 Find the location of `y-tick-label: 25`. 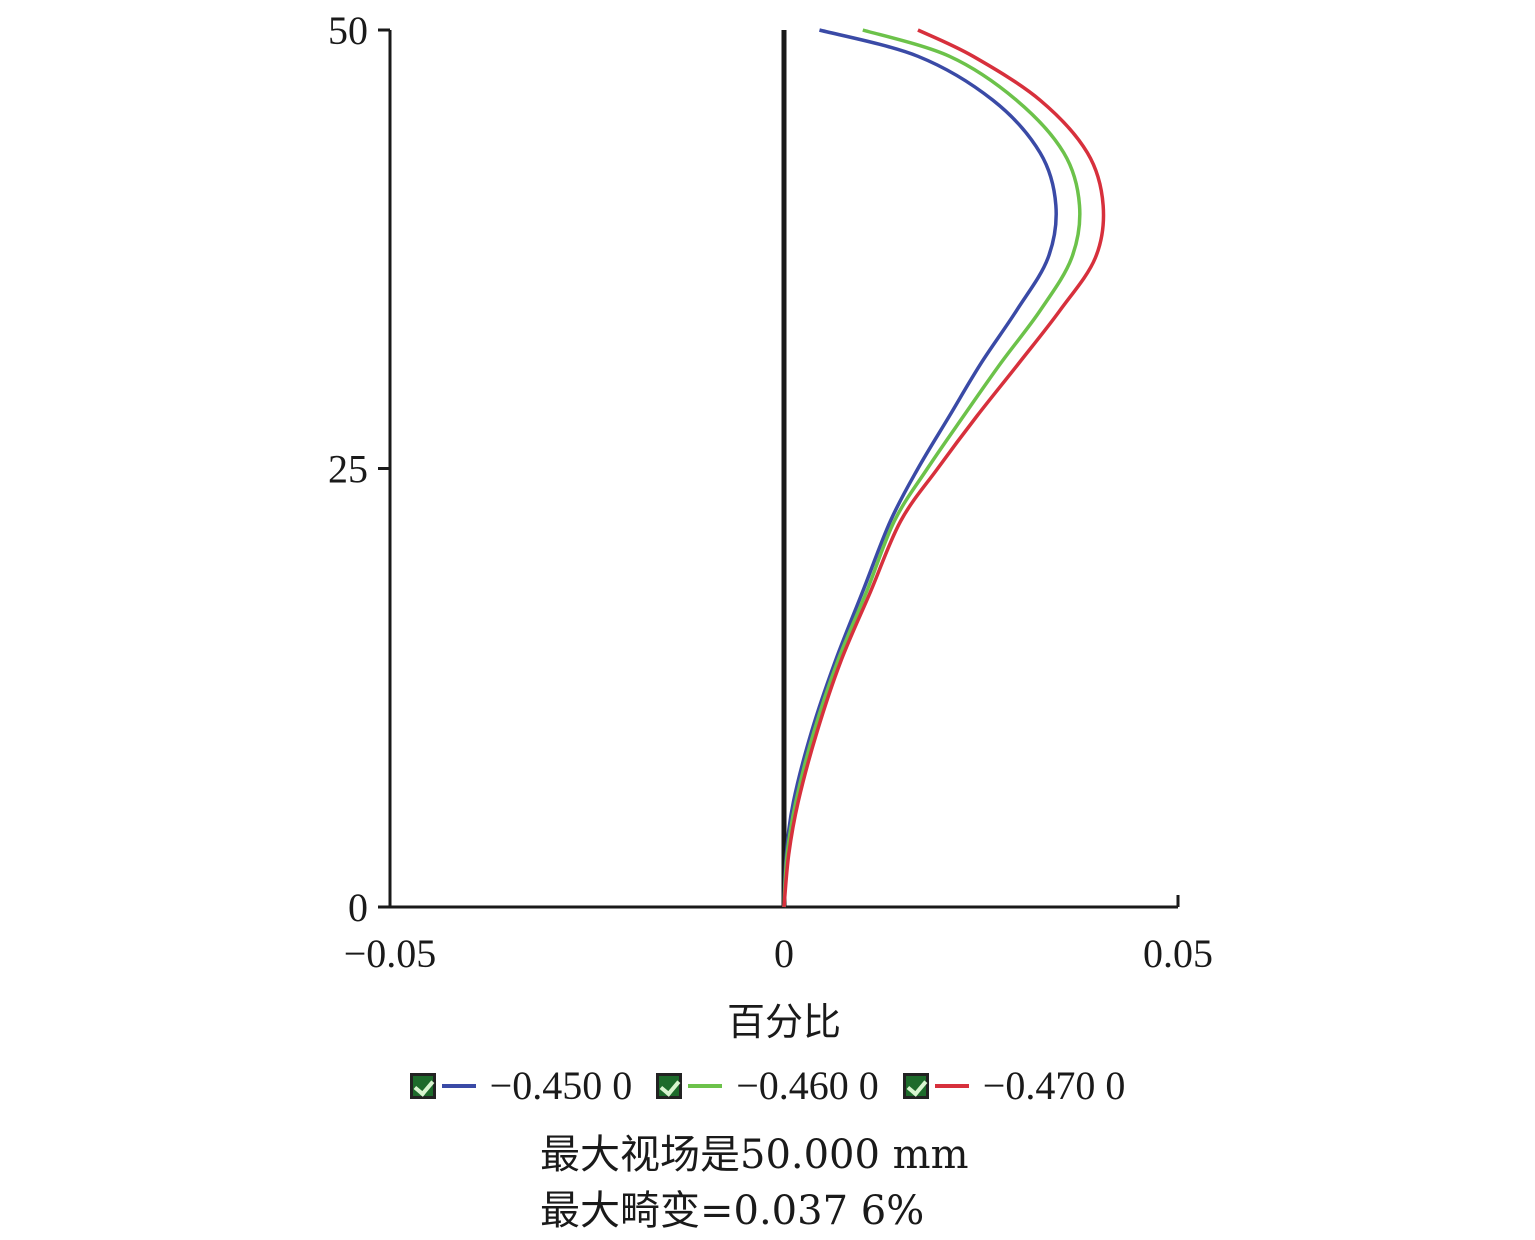

y-tick-label: 25 is located at coordinates (348, 469).